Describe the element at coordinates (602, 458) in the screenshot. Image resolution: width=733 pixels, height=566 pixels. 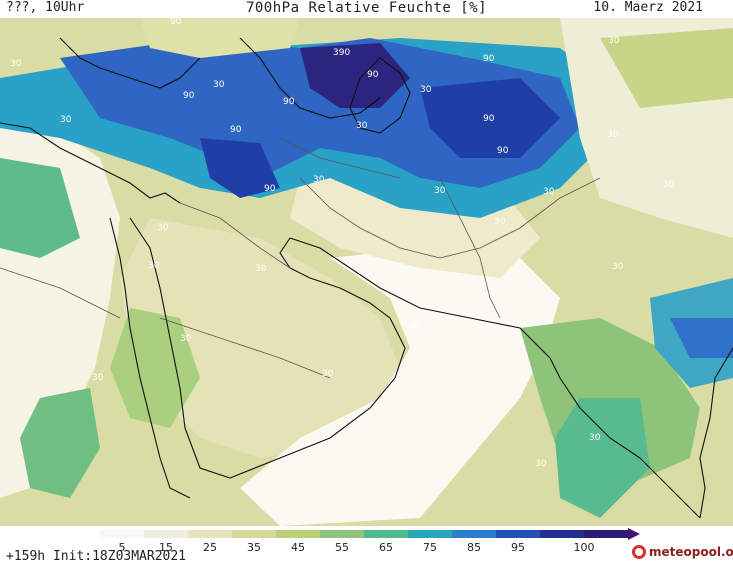
I see `teal-patch-india` at that location.